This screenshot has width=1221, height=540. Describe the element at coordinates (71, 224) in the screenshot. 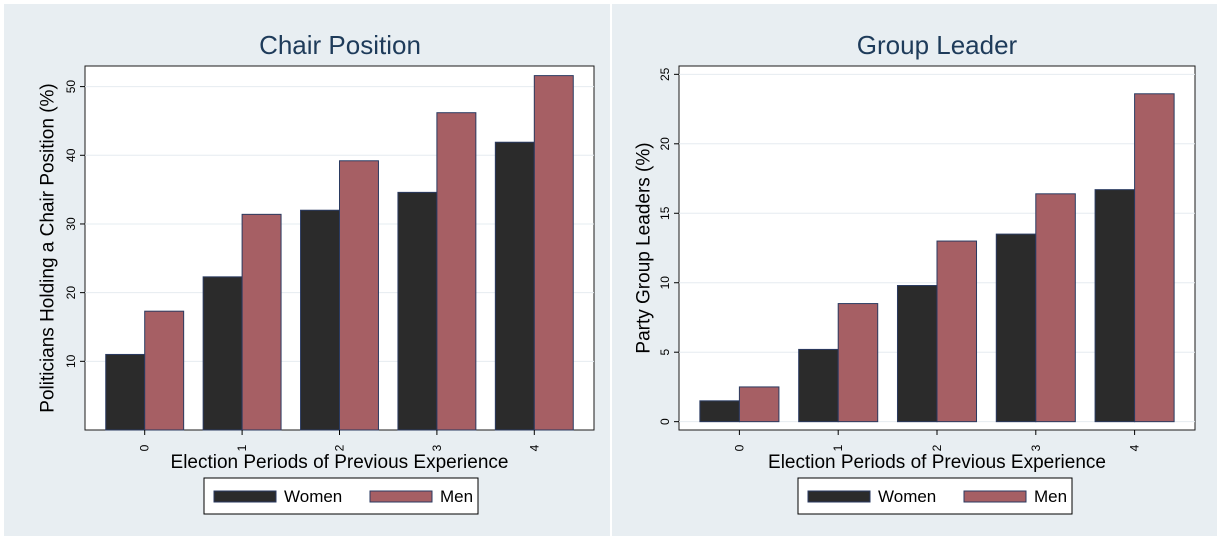

I see `y-tick-label: 30` at that location.